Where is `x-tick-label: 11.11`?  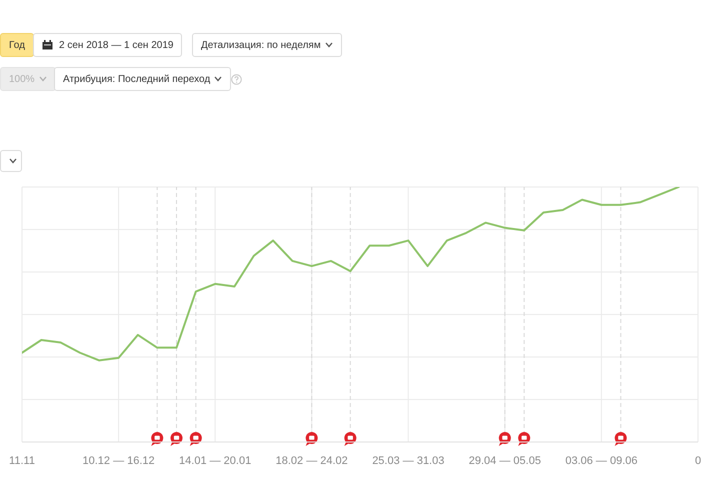 x-tick-label: 11.11 is located at coordinates (22, 460).